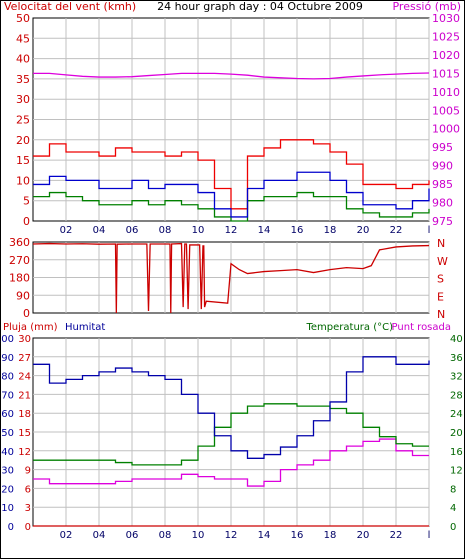  What do you see at coordinates (426, 6) in the screenshot?
I see `pressure-axis-title: Pressió (mb)` at bounding box center [426, 6].